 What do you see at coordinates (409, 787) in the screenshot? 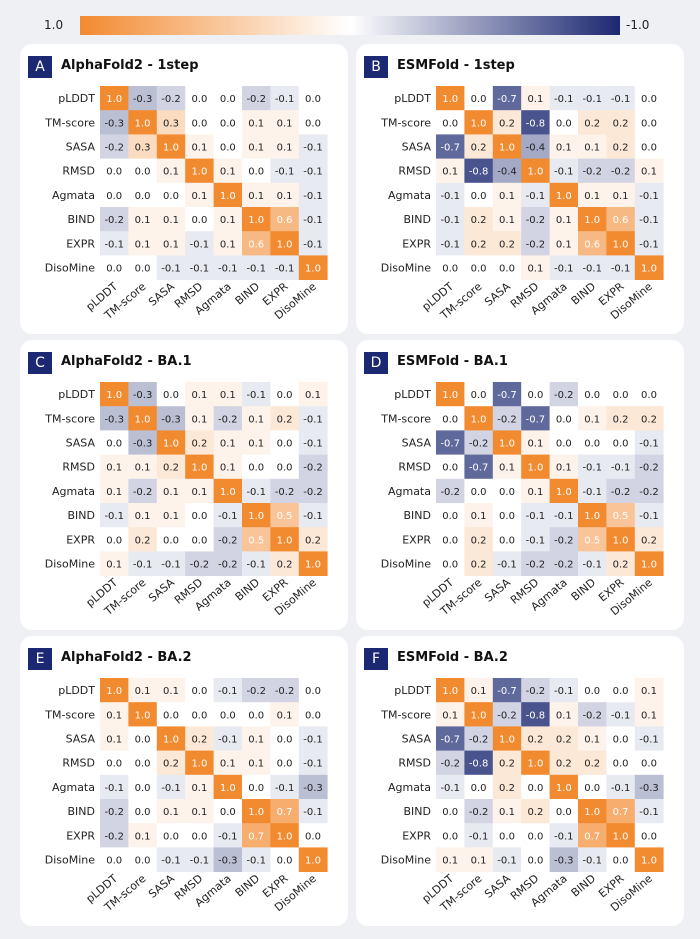
I see `row-label: Agmata` at bounding box center [409, 787].